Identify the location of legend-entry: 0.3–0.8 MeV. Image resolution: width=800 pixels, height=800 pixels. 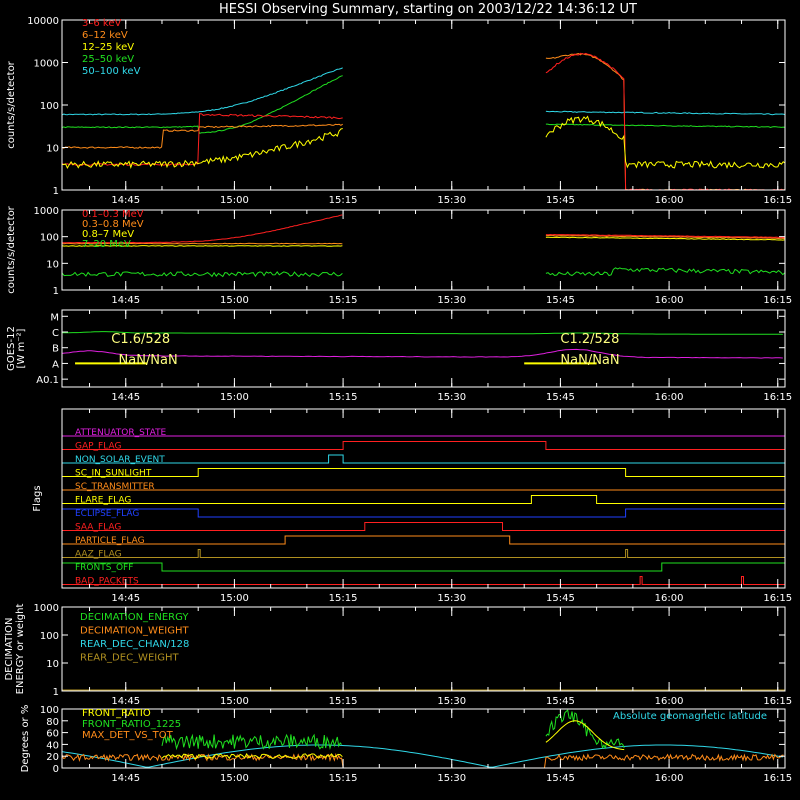
(113, 224).